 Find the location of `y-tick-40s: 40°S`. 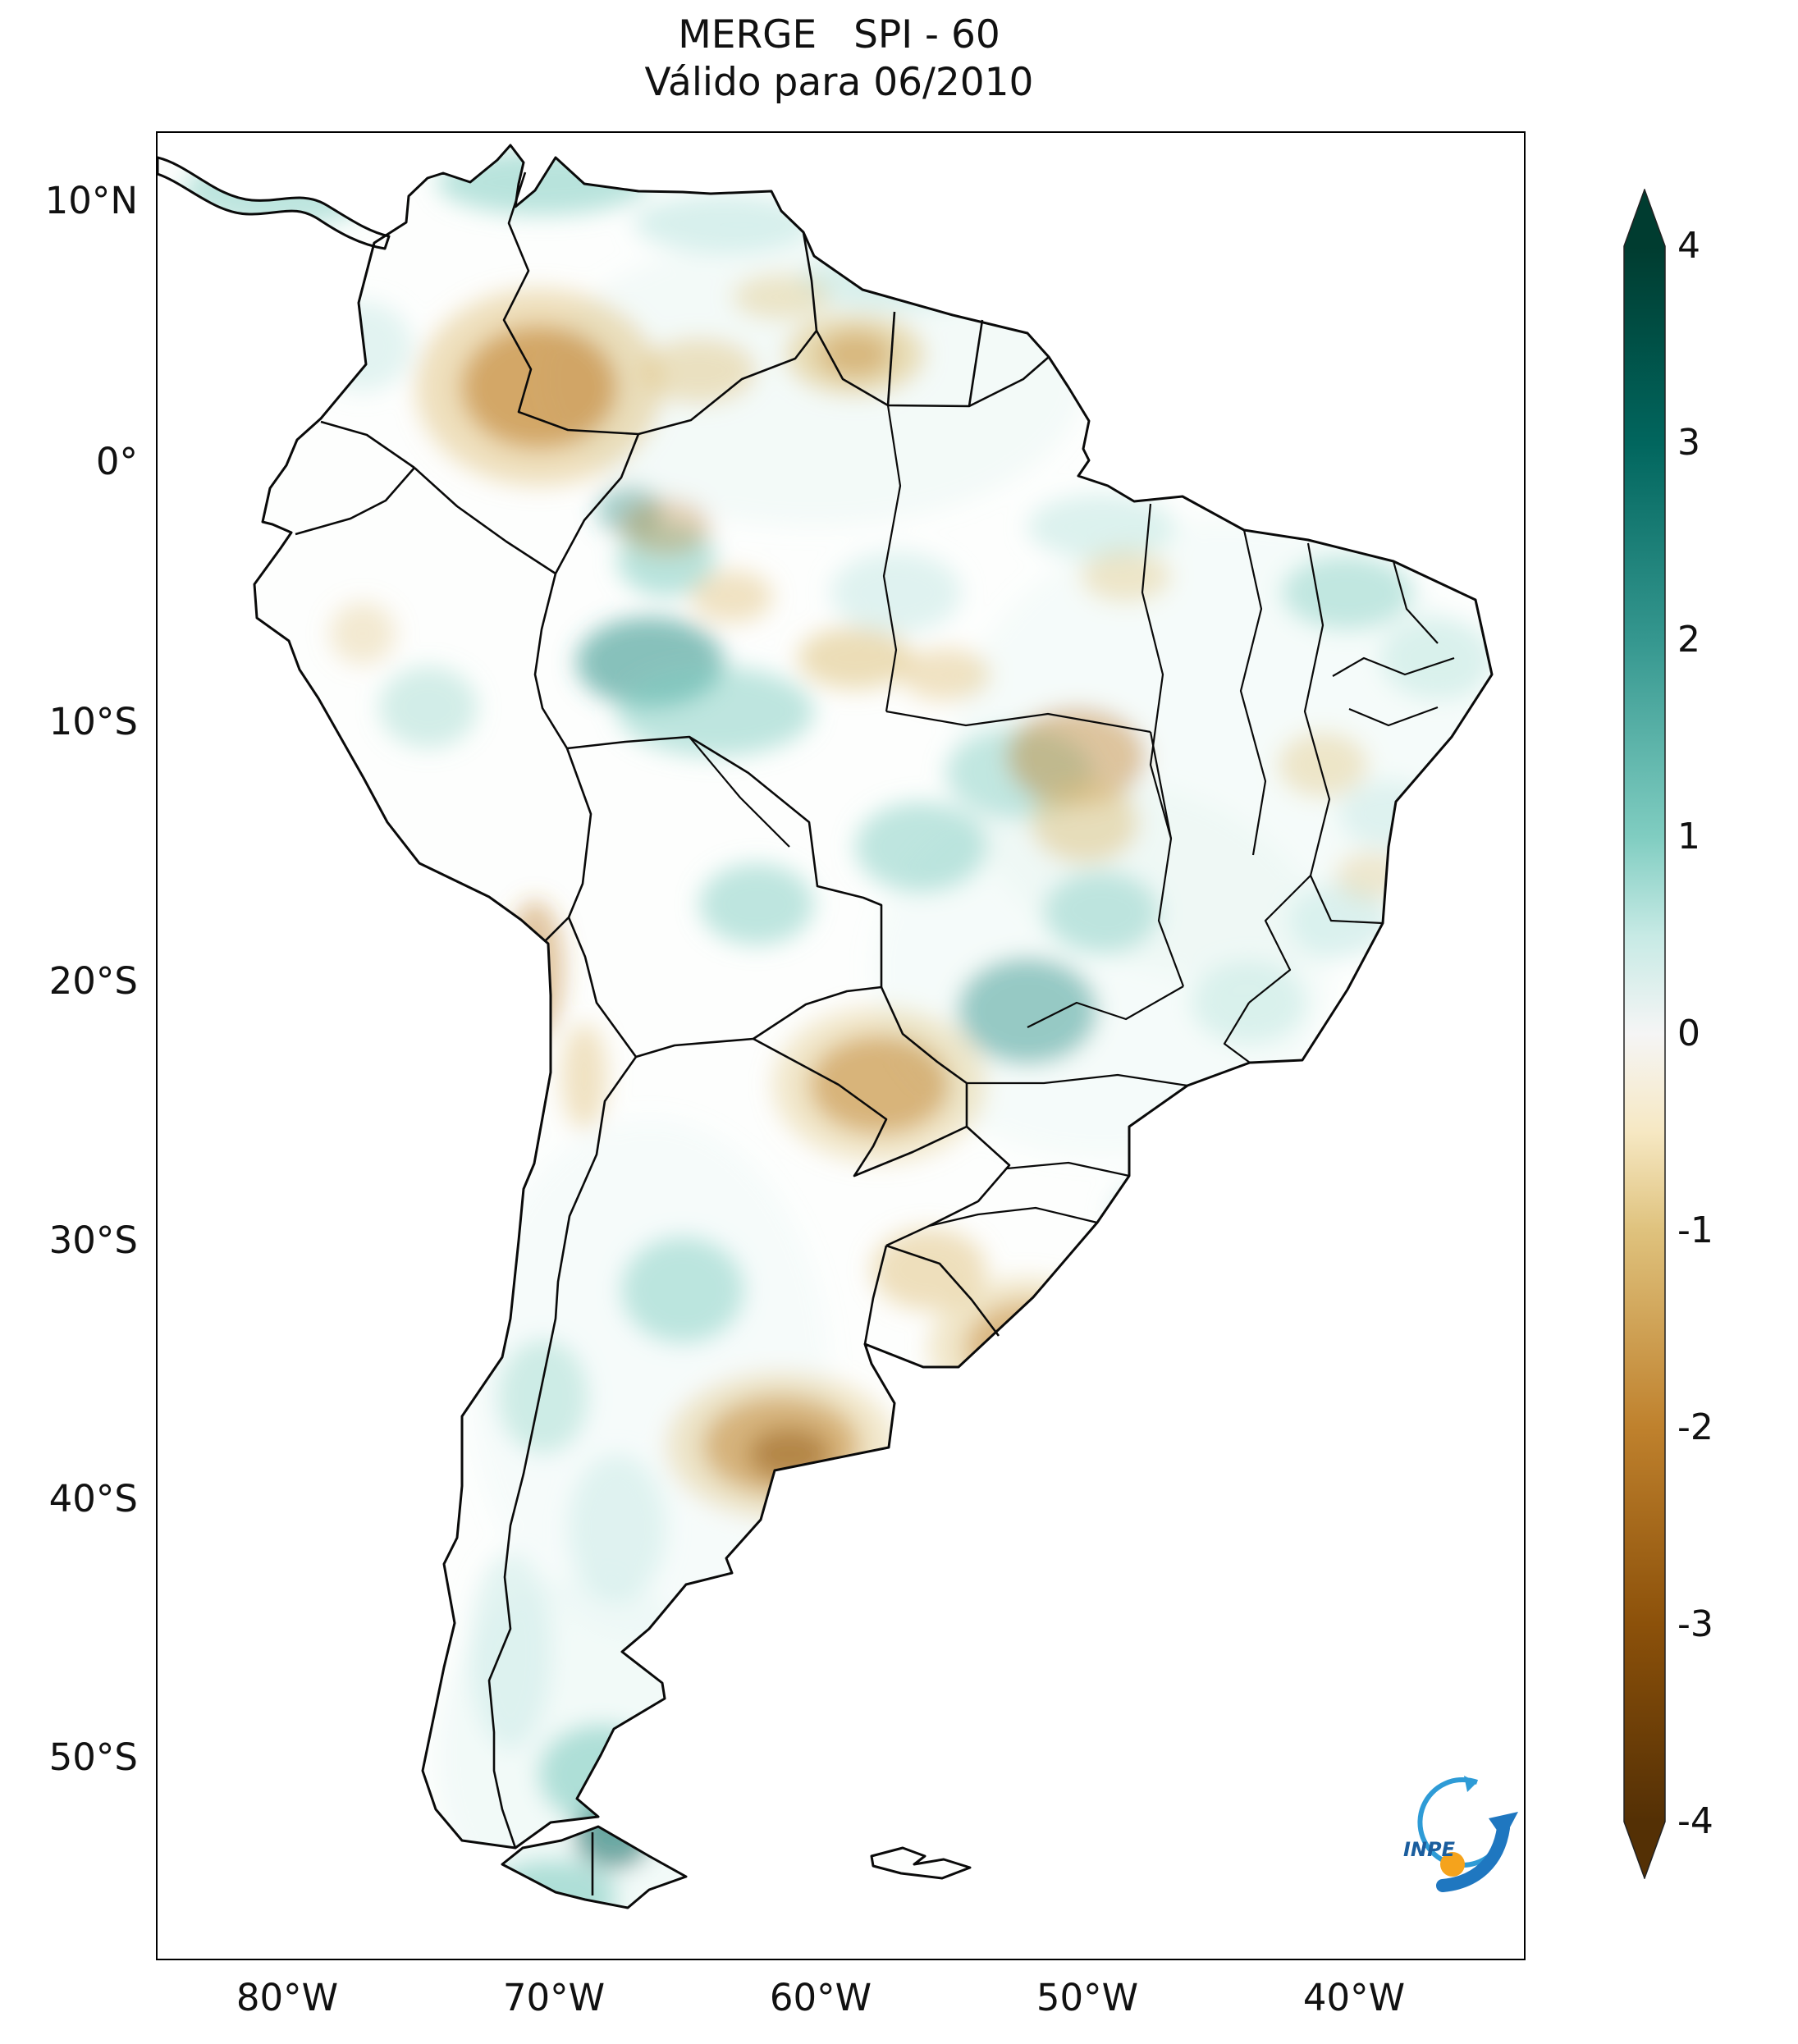

y-tick-40s: 40°S is located at coordinates (93, 1498).